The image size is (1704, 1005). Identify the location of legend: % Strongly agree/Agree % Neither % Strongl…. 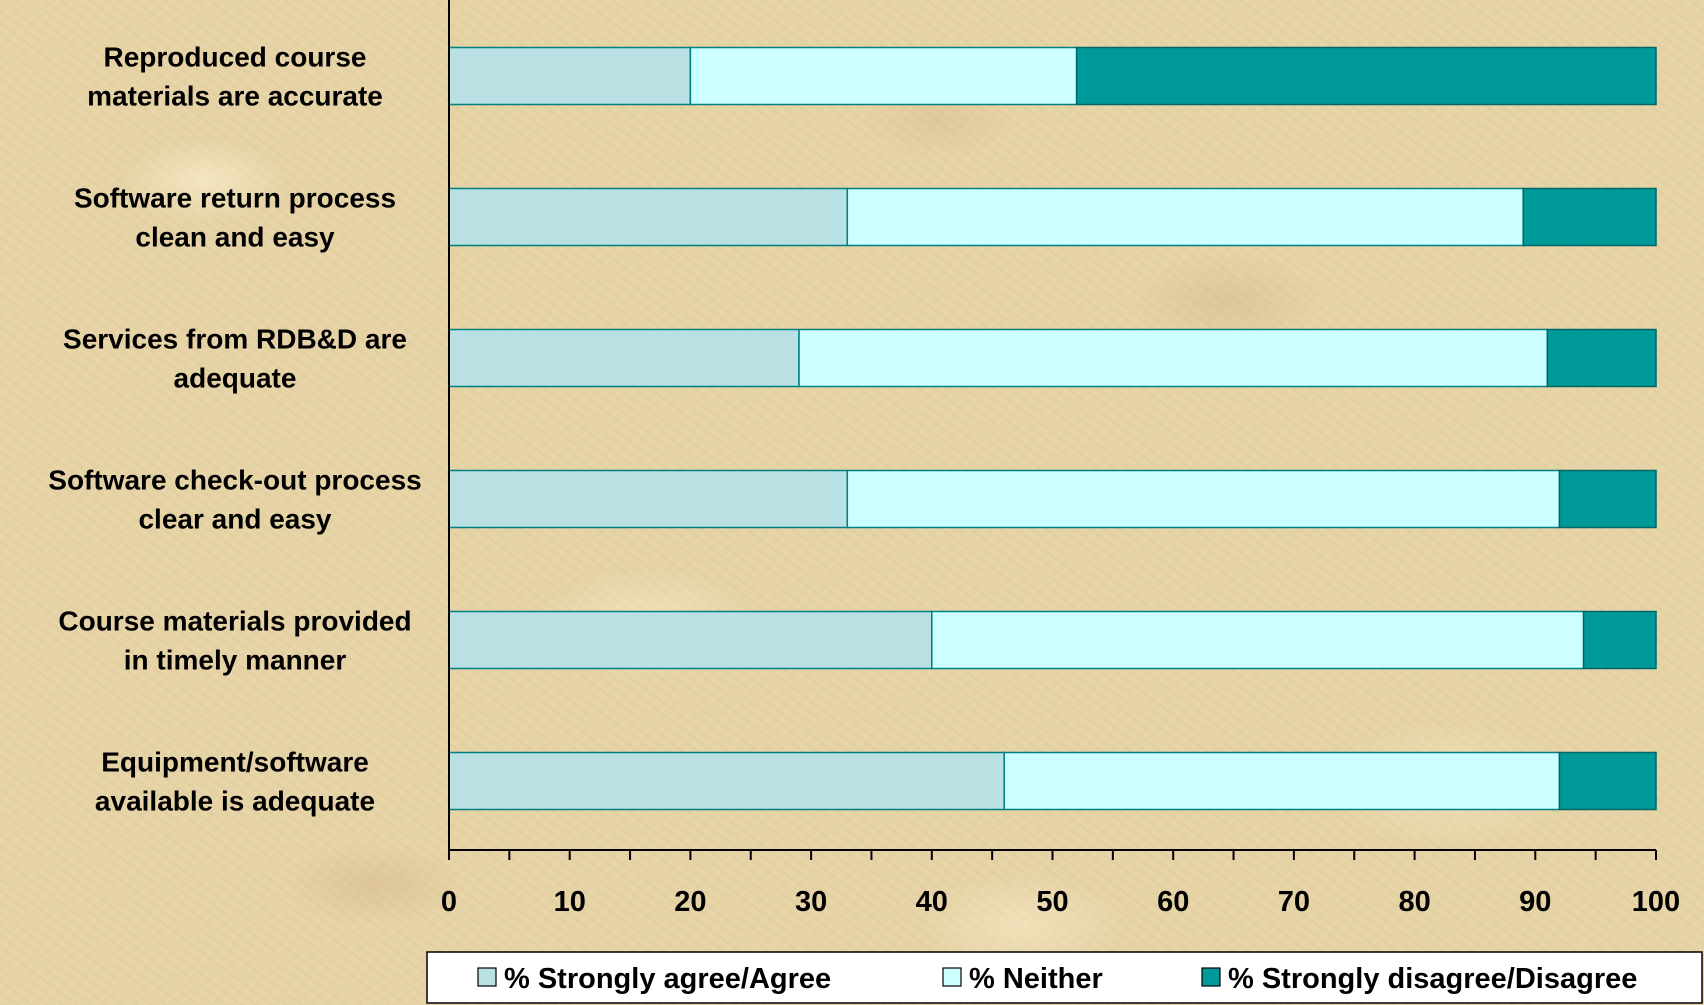
(1064, 977).